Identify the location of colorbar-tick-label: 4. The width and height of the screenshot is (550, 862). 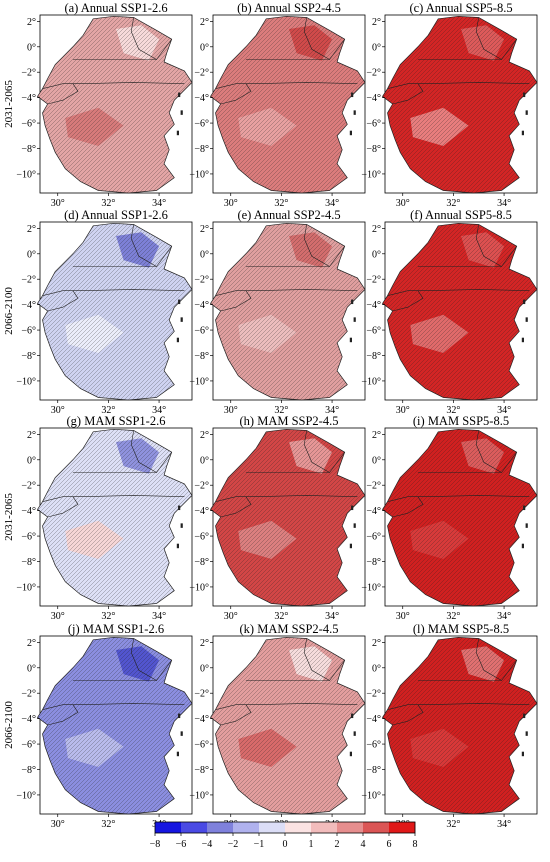
(363, 844).